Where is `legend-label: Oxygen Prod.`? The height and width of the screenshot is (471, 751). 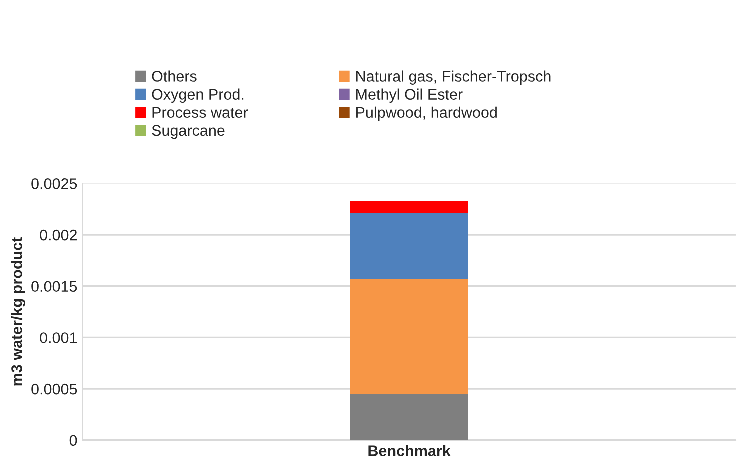 legend-label: Oxygen Prod. is located at coordinates (198, 96).